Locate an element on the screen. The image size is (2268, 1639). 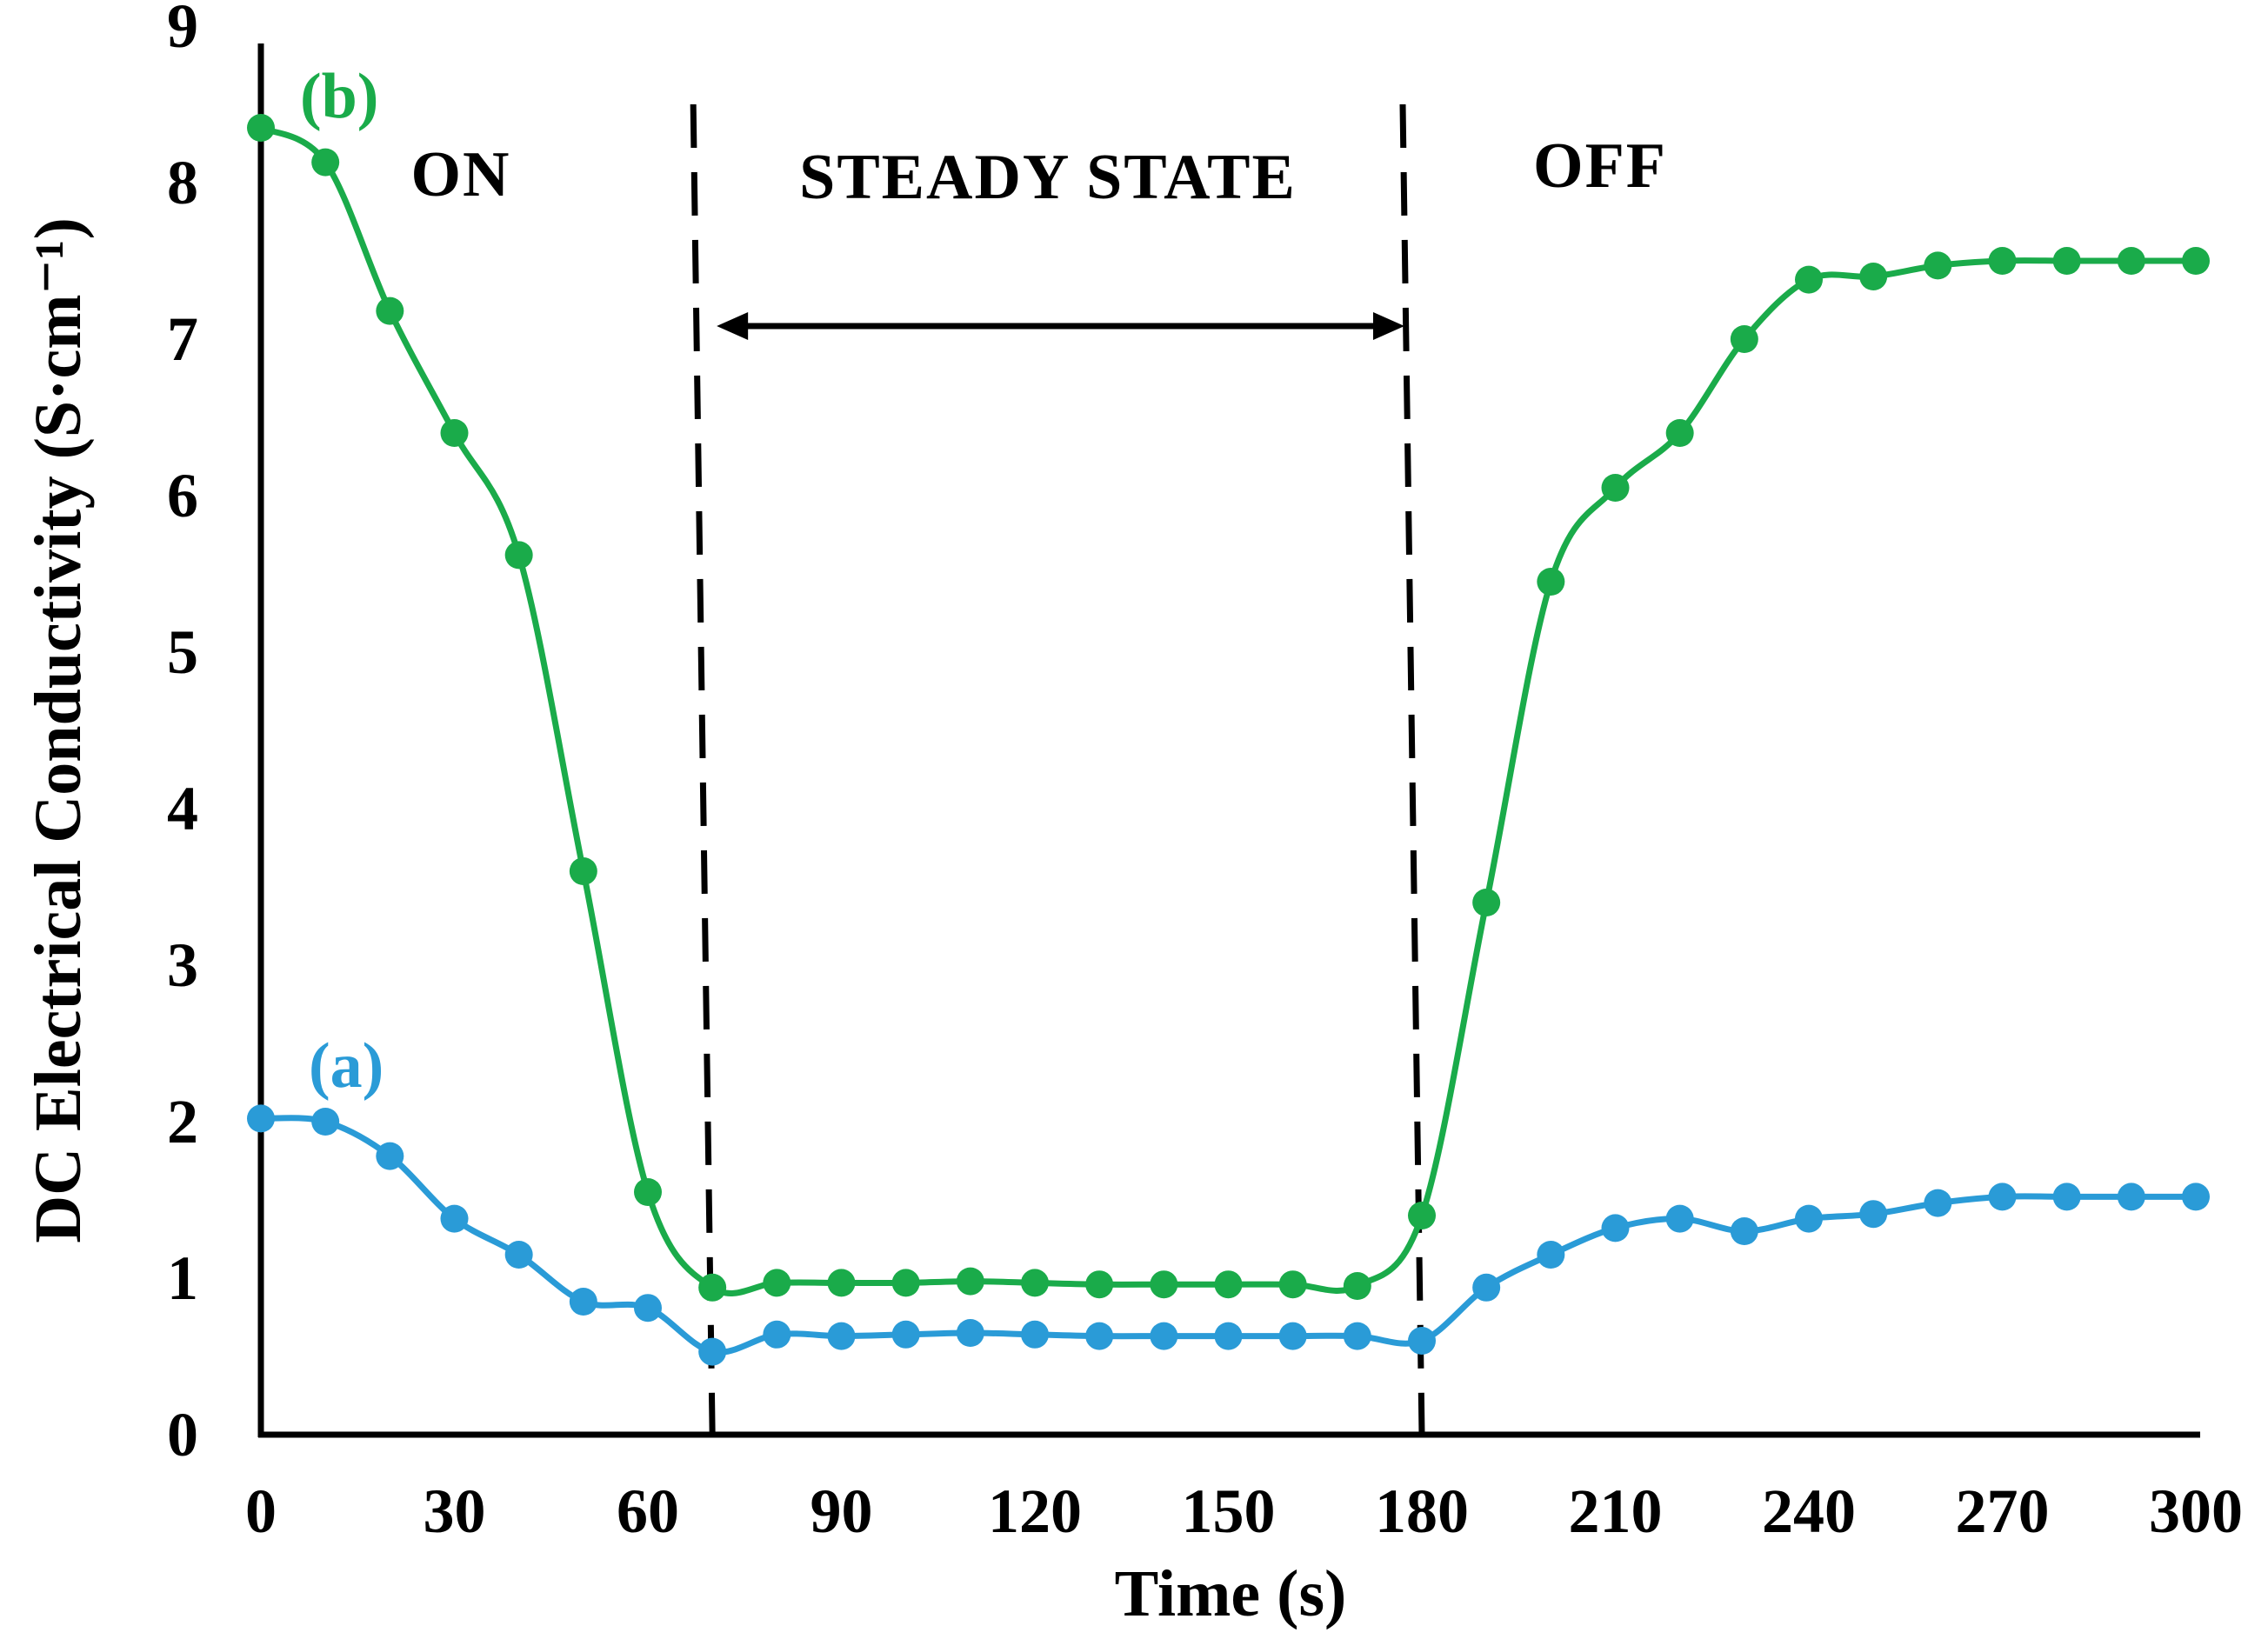
region-label-steady-state: STEADY STATE is located at coordinates (1048, 177).